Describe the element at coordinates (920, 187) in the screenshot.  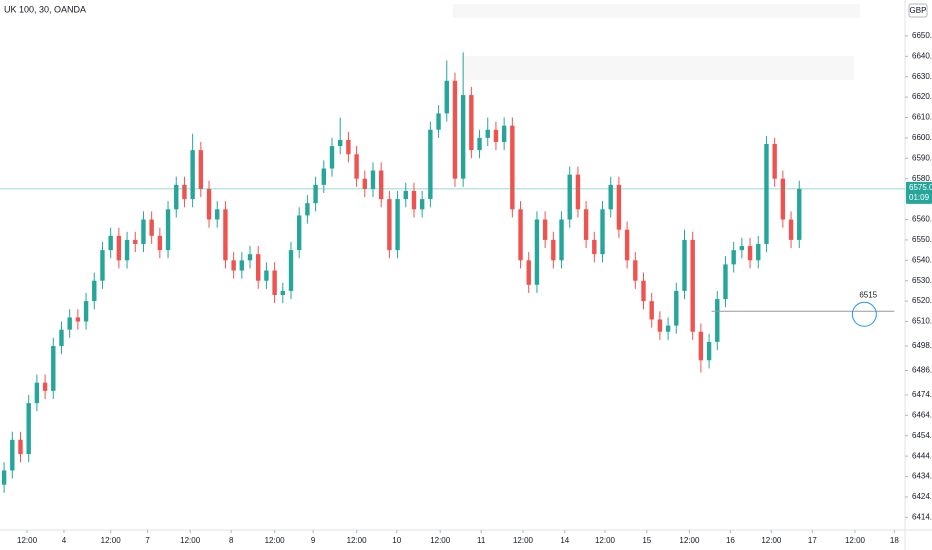
I see `last-price-label: 6575.0` at that location.